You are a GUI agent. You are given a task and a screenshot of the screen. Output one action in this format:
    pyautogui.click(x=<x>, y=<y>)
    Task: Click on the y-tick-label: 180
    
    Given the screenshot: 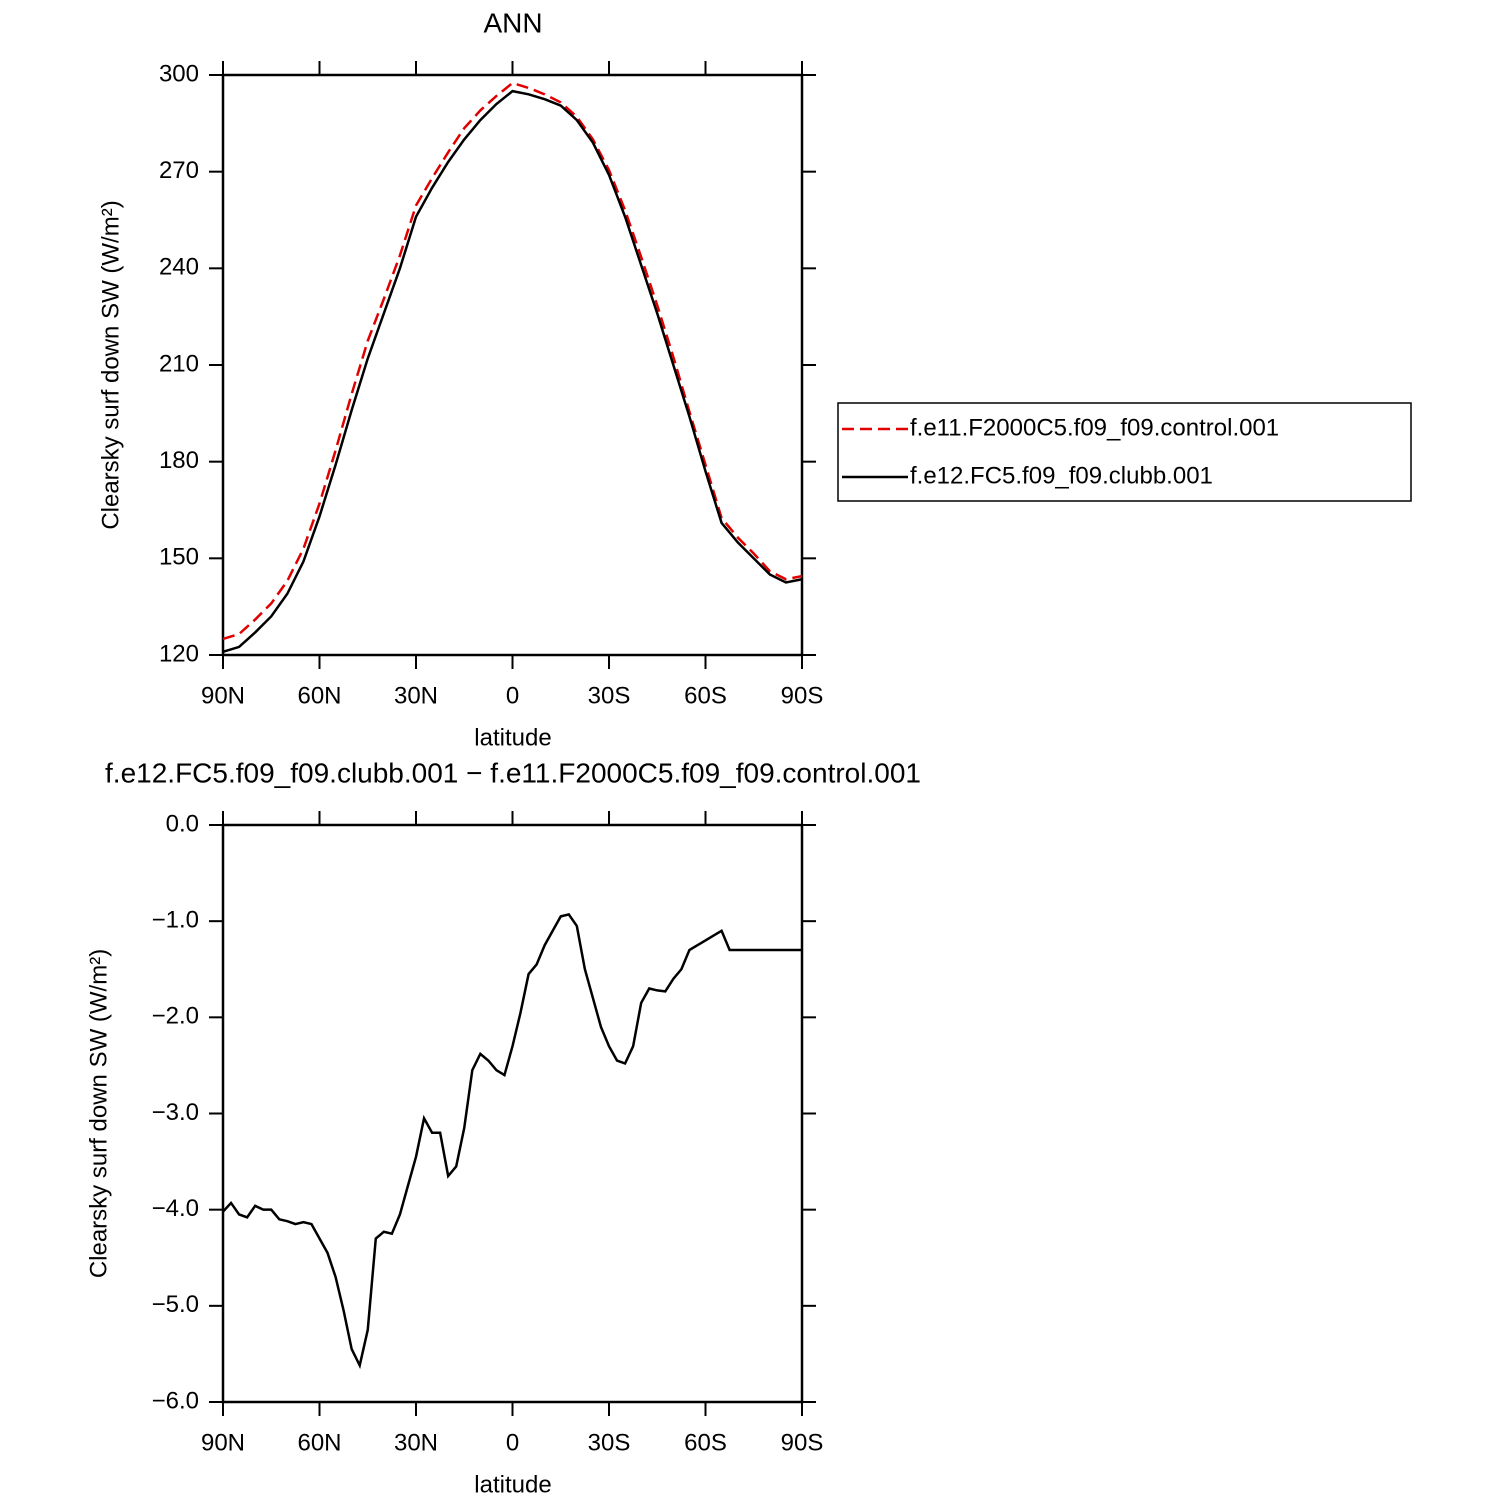 What is the action you would take?
    pyautogui.click(x=179, y=460)
    